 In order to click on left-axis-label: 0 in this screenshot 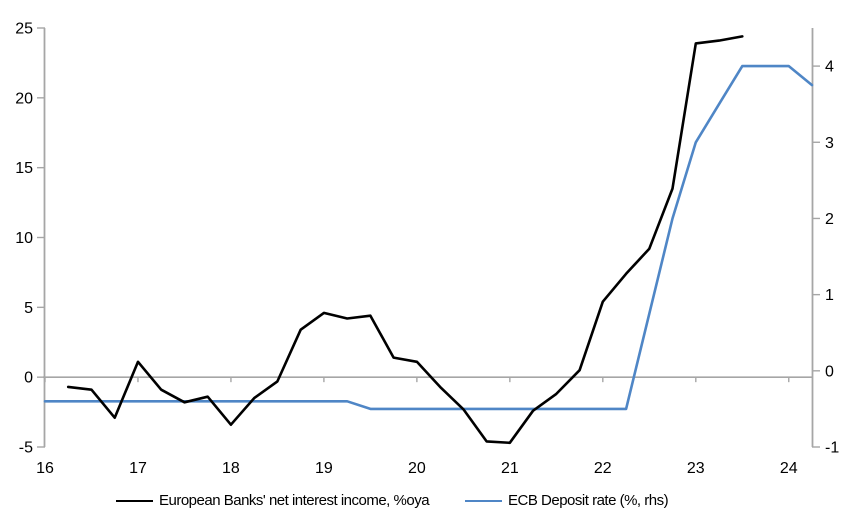, I will do `click(28, 378)`.